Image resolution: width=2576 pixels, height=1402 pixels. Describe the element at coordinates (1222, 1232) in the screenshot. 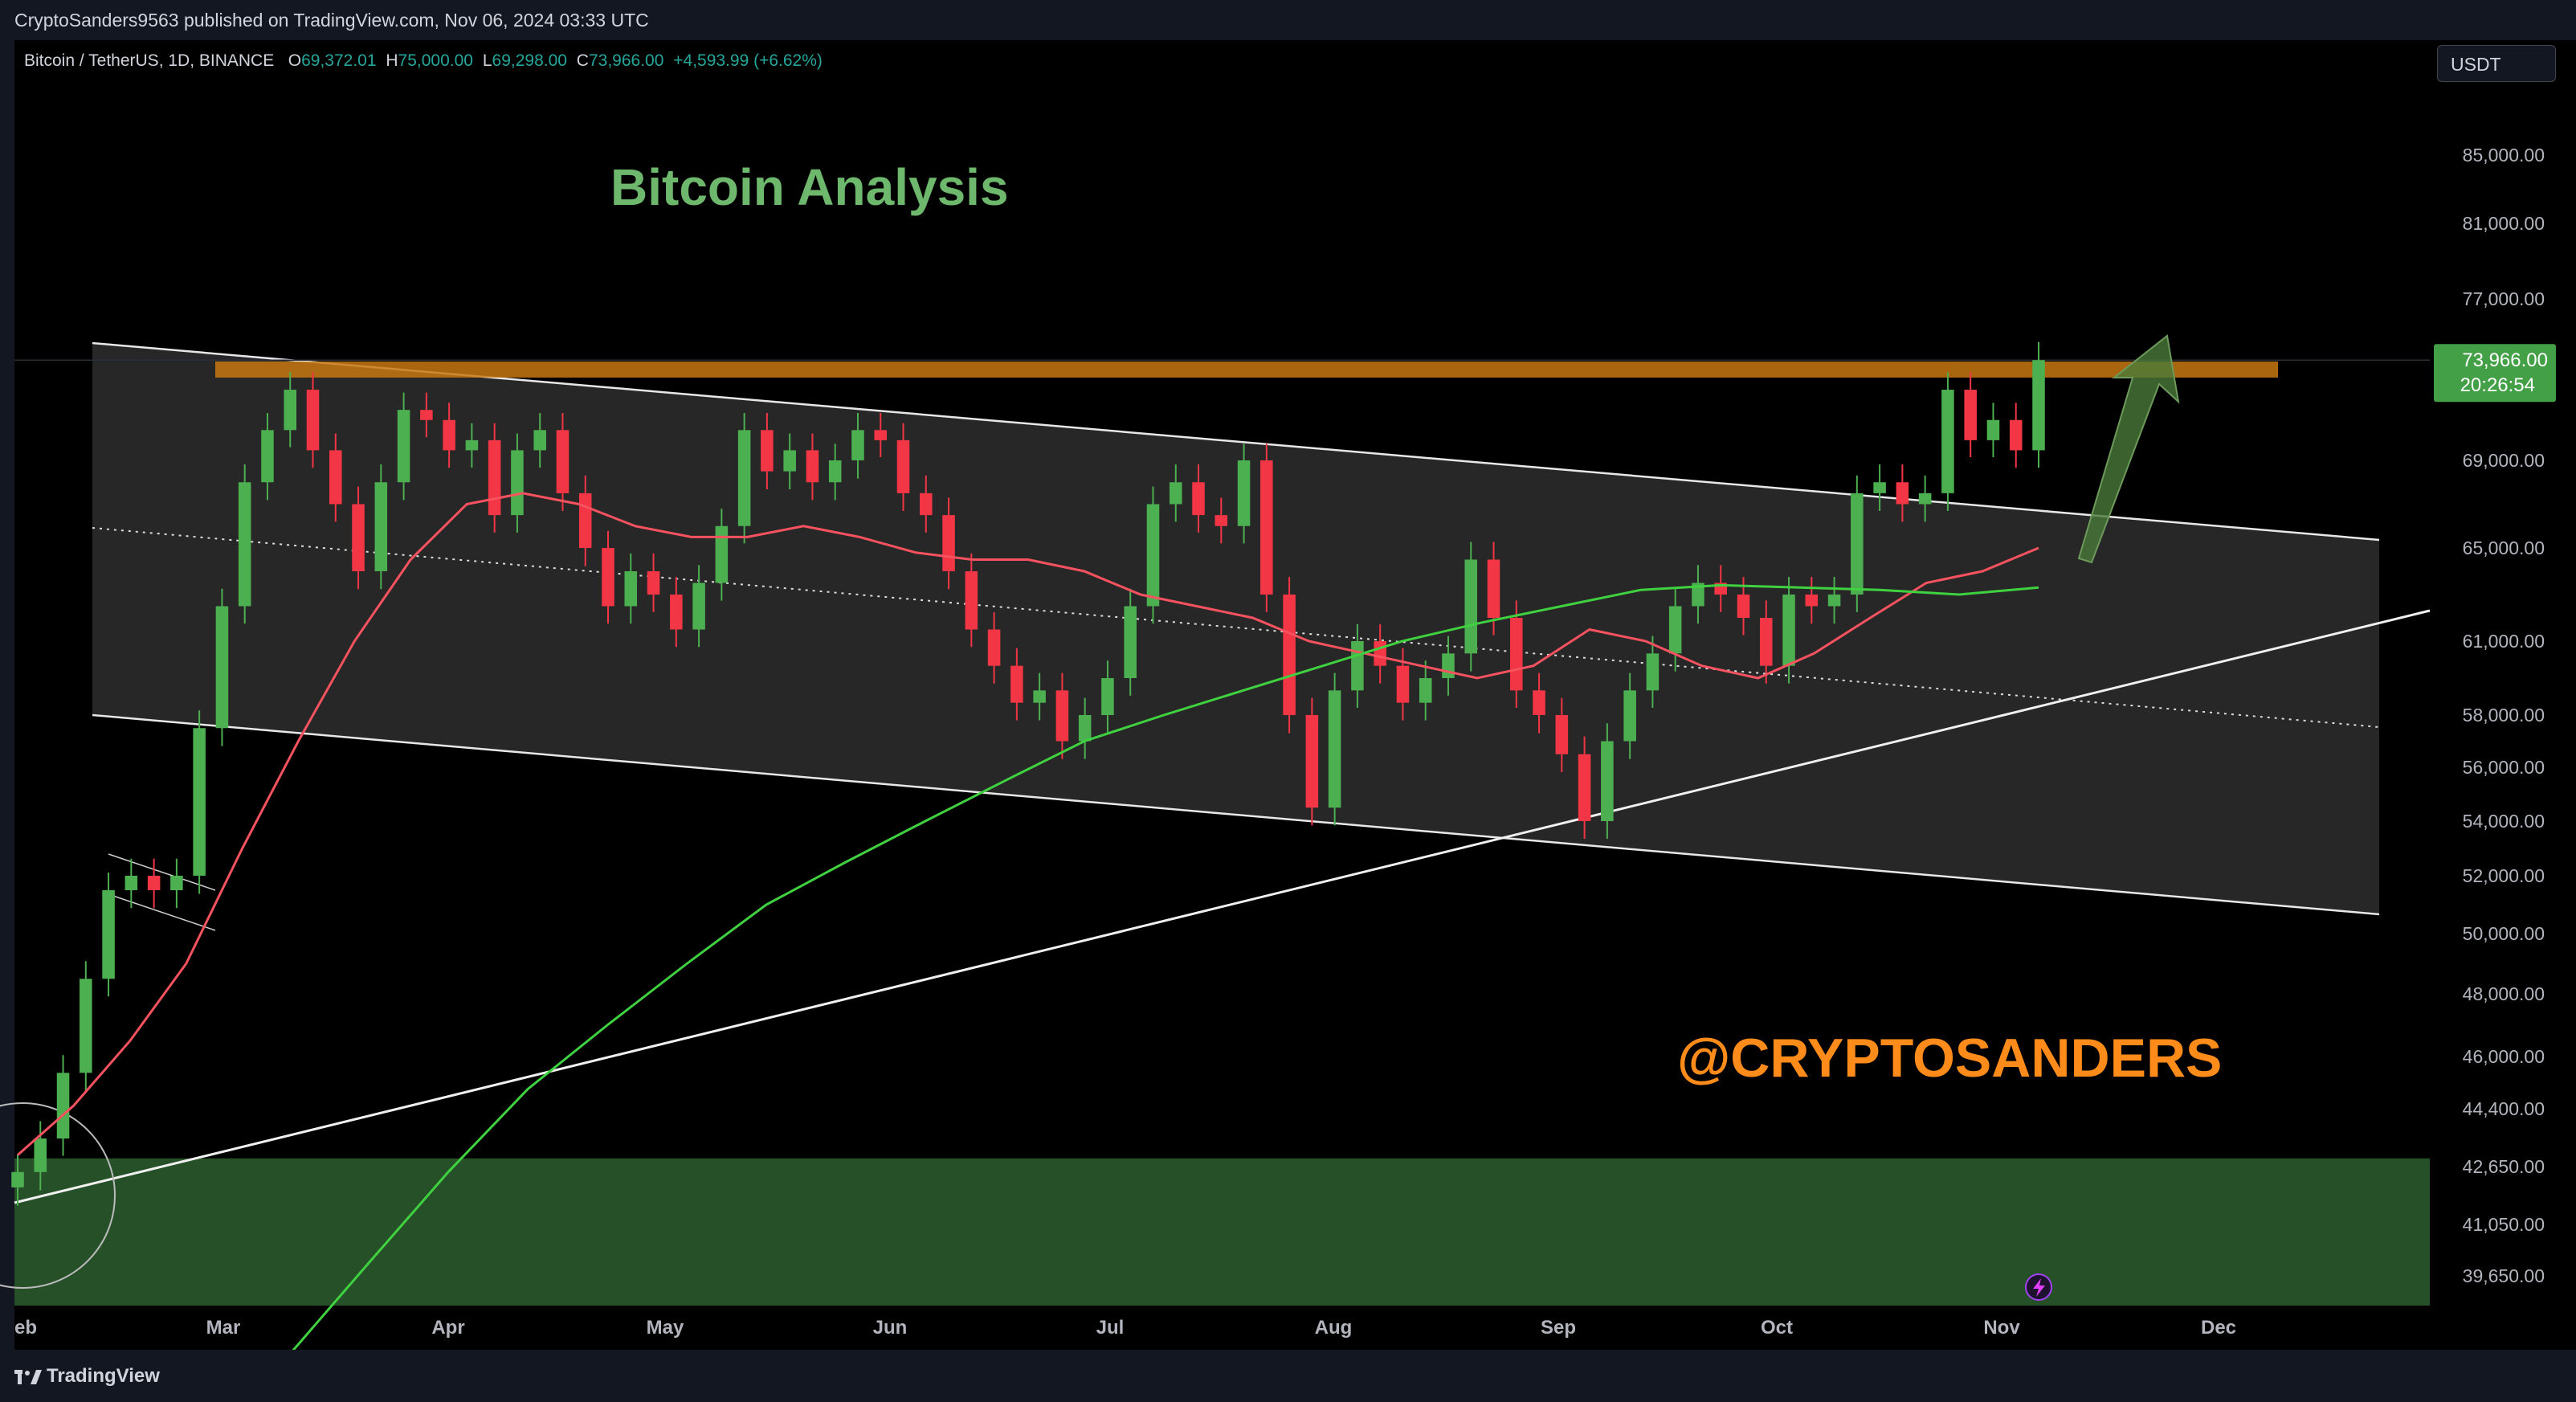

I see `support-zone` at that location.